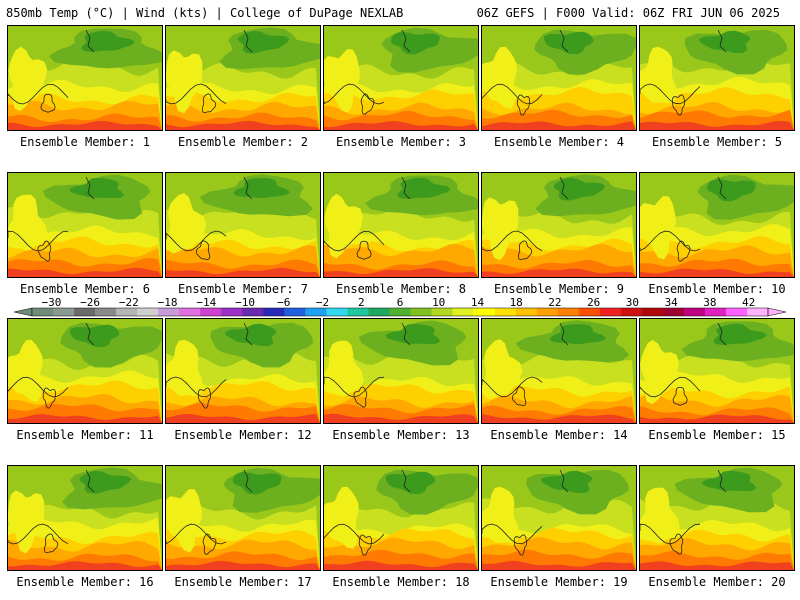 The height and width of the screenshot is (600, 800). What do you see at coordinates (243, 142) in the screenshot?
I see `ensemble-member-label: Ensemble Member: 2` at bounding box center [243, 142].